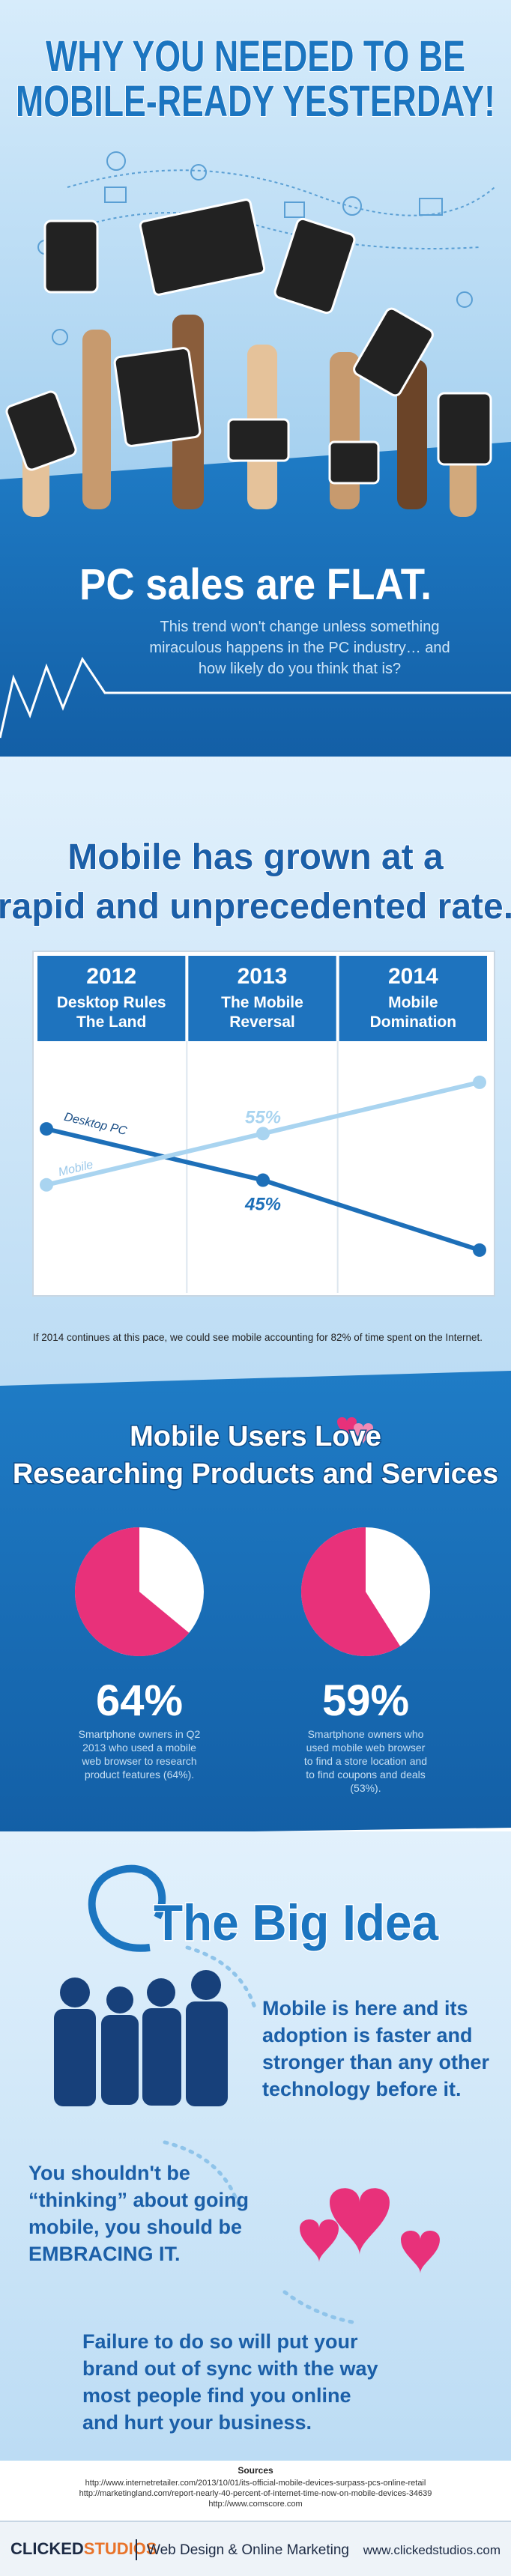 The image size is (511, 2576). I want to click on illustration, so click(266, 248).